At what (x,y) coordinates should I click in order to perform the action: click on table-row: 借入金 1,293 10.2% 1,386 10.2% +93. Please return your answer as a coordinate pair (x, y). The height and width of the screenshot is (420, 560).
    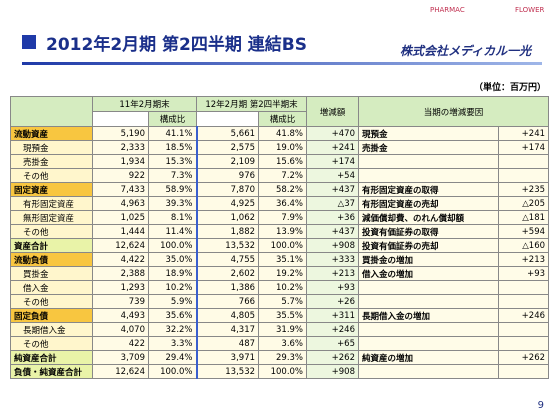
    Looking at the image, I should click on (280, 287).